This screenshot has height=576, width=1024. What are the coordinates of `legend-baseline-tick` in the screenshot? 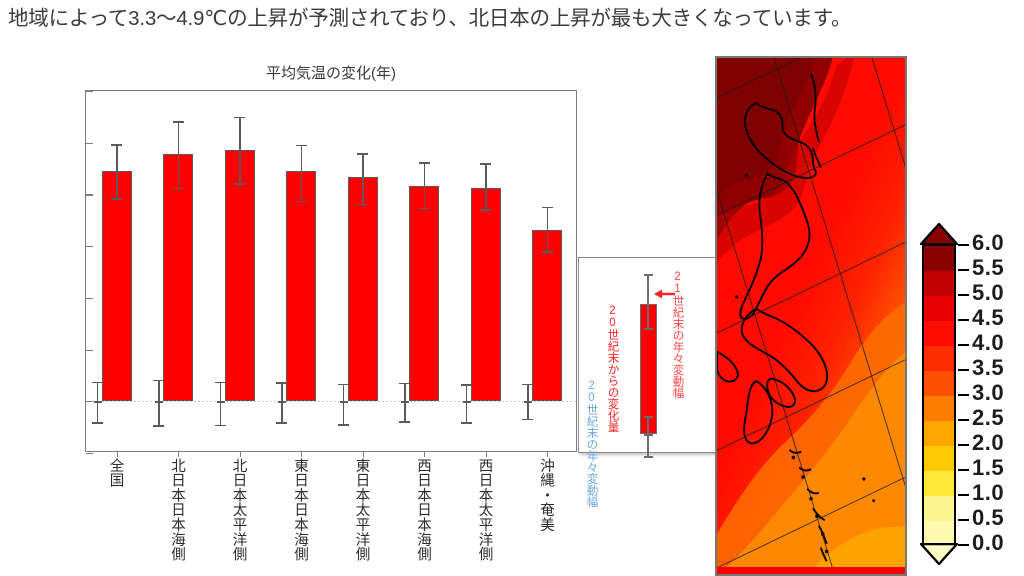 It's located at (648, 435).